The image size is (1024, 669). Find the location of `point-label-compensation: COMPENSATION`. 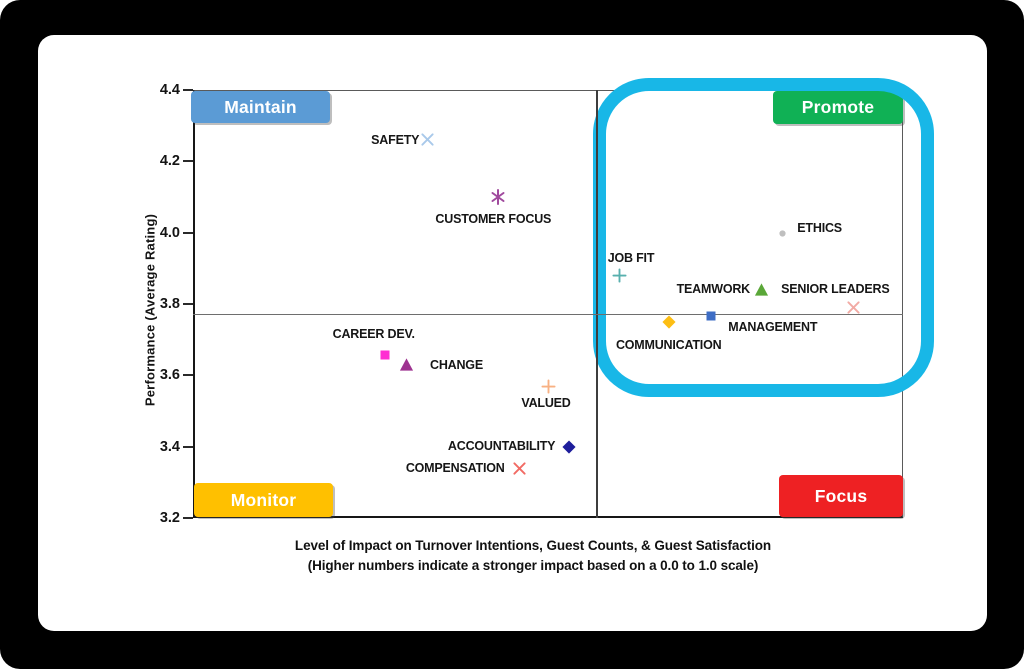

point-label-compensation: COMPENSATION is located at coordinates (455, 468).